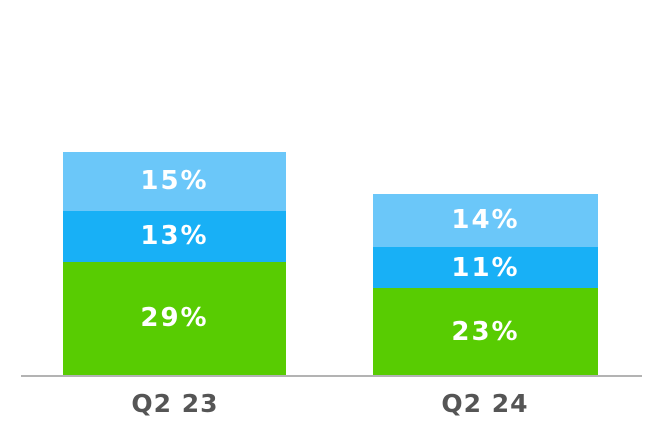 The width and height of the screenshot is (660, 440). I want to click on bar-segment-green-bottom-segment: 23%, so click(485, 331).